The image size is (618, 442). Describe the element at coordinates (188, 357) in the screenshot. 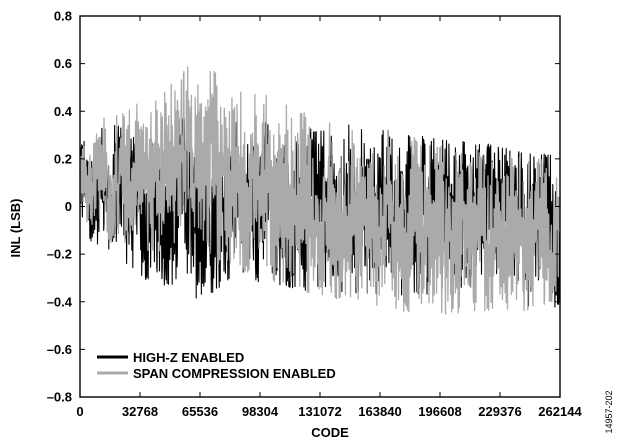

I see `legend-label-high-z: HIGH-Z ENABLED` at that location.